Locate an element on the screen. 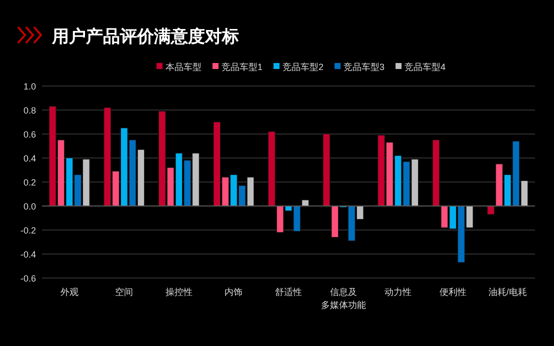  x-tick-label: 信息及多媒体功能 is located at coordinates (343, 298).